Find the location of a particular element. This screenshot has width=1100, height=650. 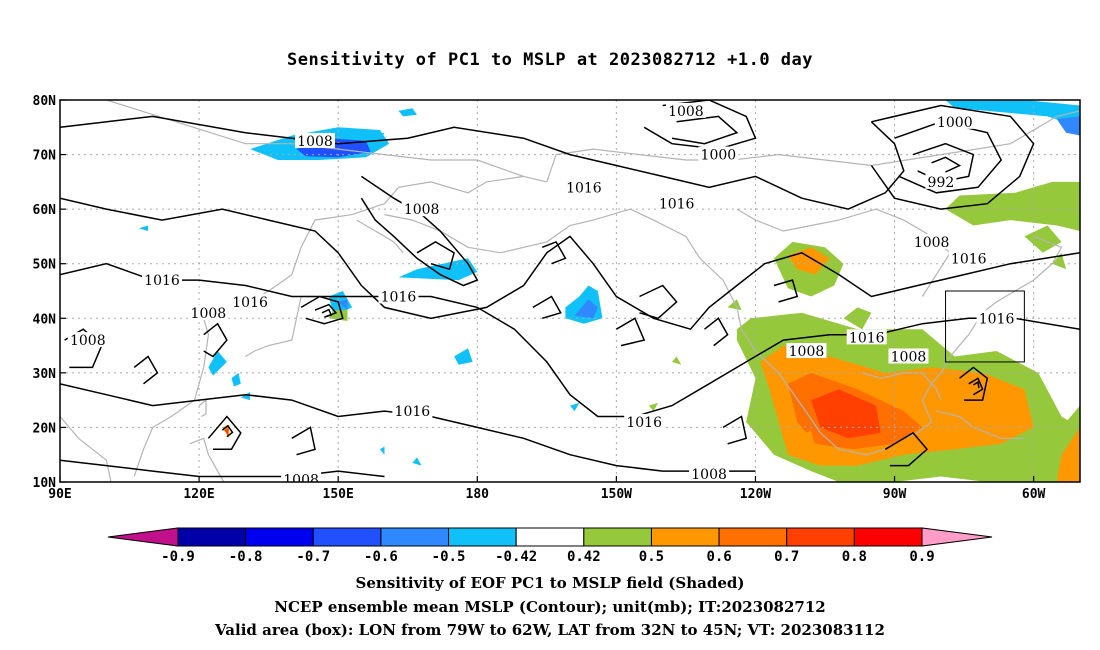

lat-tick-label: 40N is located at coordinates (45, 319).